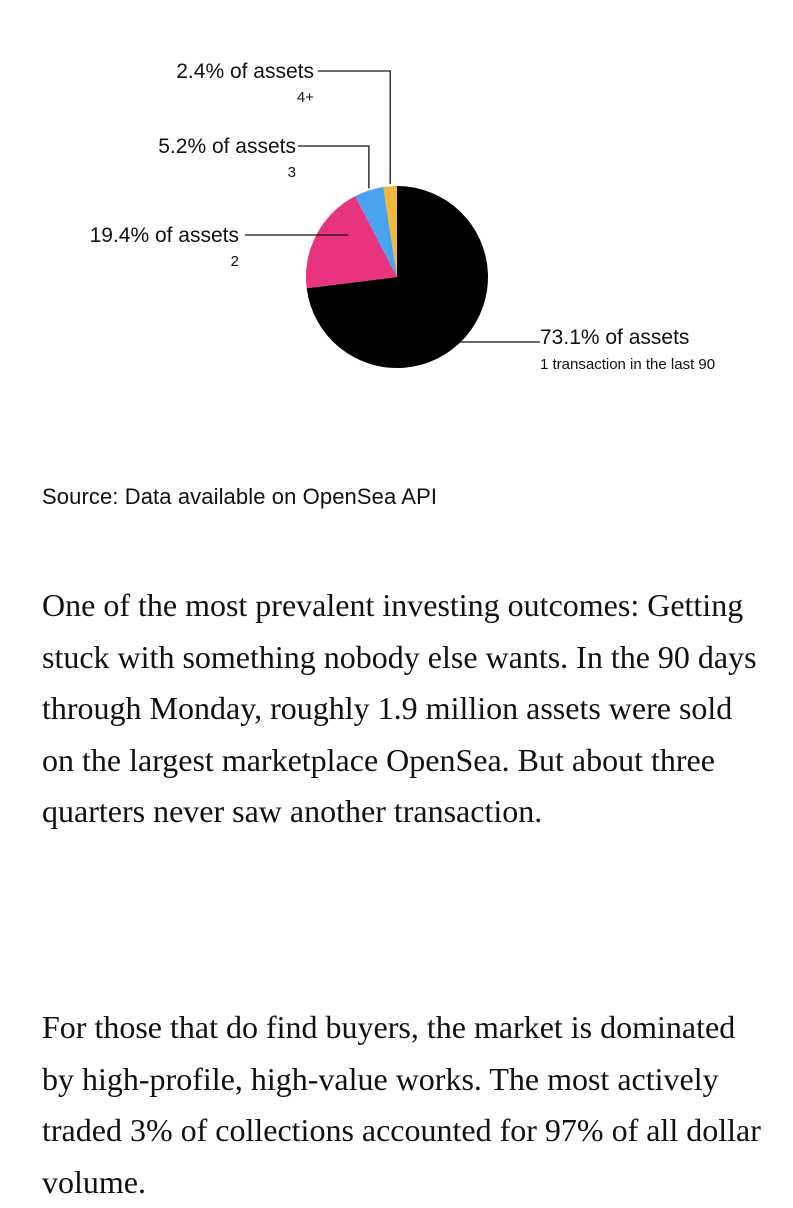 This screenshot has height=1208, width=793. I want to click on slice-label: 2.4% of assets, so click(245, 71).